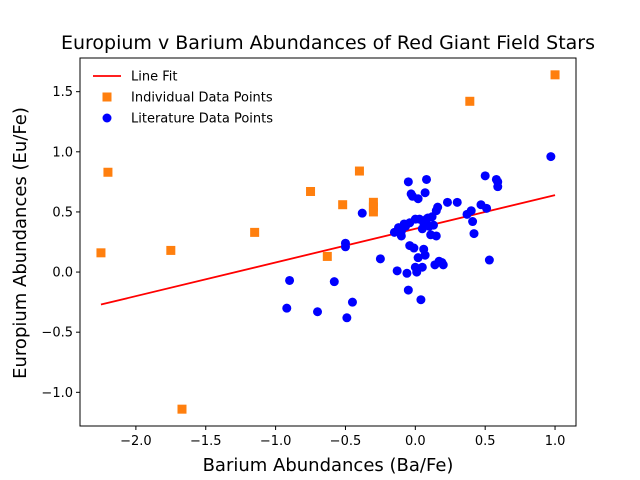  I want to click on legend-label: Line Fit, so click(154, 77).